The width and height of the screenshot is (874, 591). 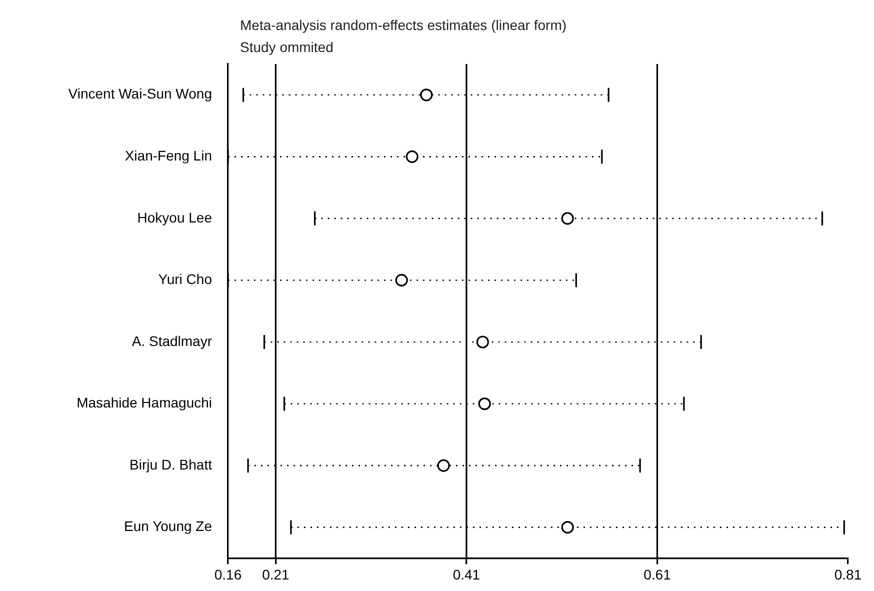 What do you see at coordinates (144, 402) in the screenshot?
I see `y-tick-label: Masahide Hamaguchi` at bounding box center [144, 402].